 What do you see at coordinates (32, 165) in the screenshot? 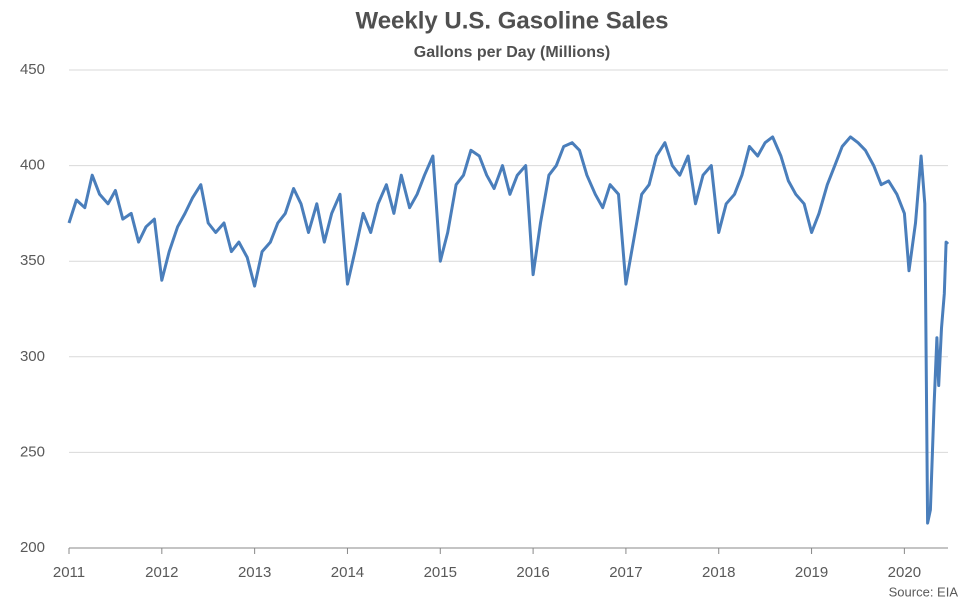
I see `y-tick-label: 400` at bounding box center [32, 165].